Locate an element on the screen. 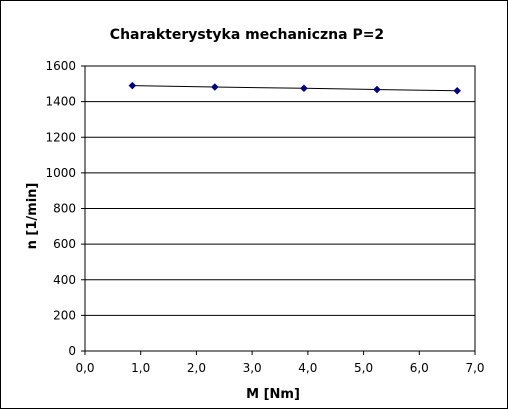 The image size is (508, 409). x-tick-label: 7,0 is located at coordinates (474, 368).